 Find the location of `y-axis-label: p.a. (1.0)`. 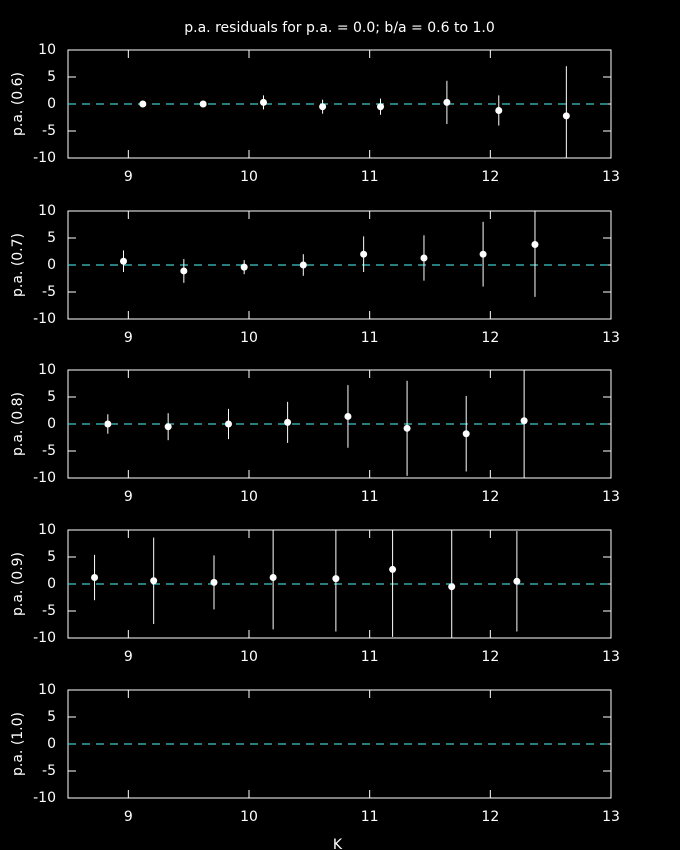

y-axis-label: p.a. (1.0) is located at coordinates (18, 744).